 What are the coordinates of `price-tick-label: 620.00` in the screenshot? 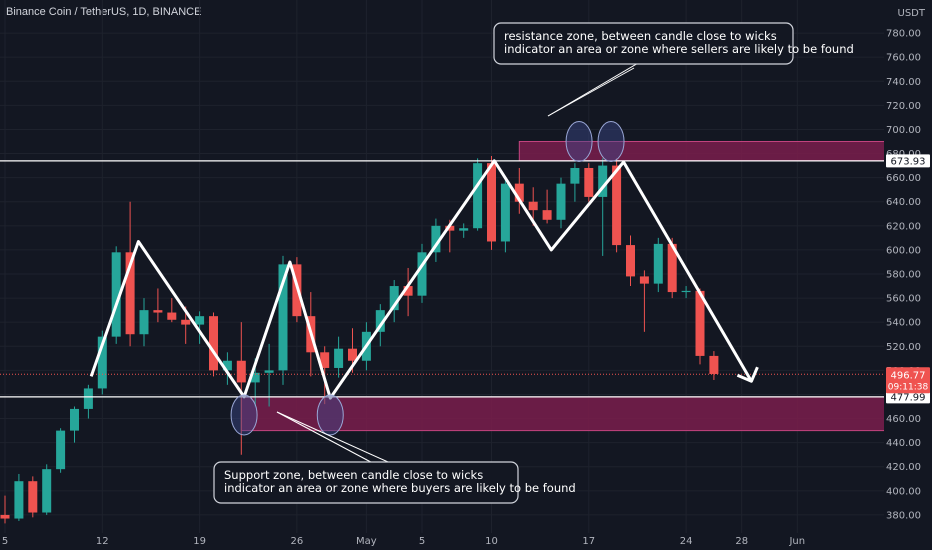 It's located at (903, 226).